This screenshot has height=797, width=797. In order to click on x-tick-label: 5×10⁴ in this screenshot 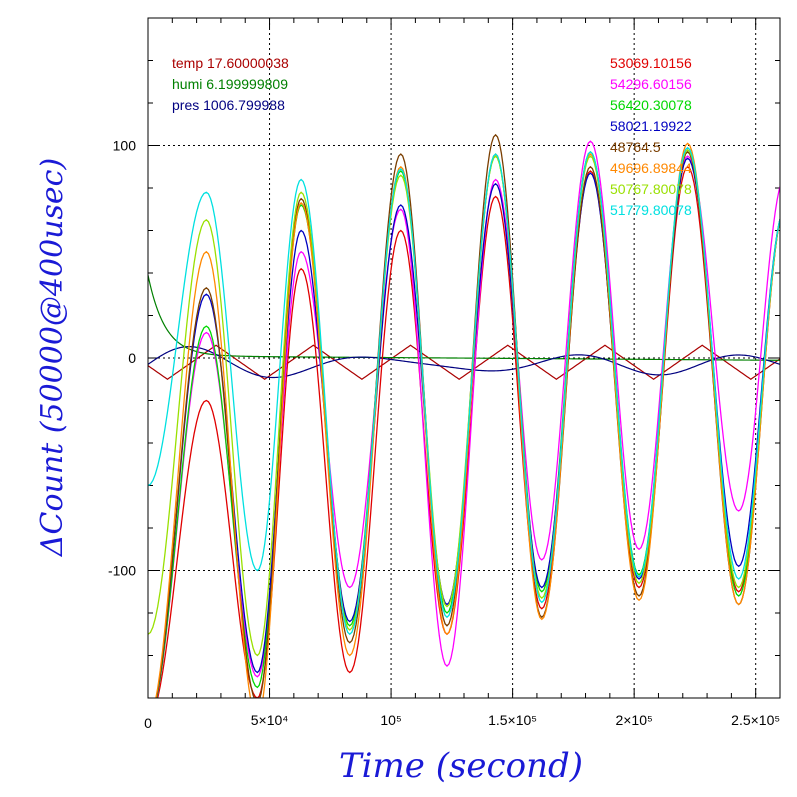, I will do `click(270, 720)`.